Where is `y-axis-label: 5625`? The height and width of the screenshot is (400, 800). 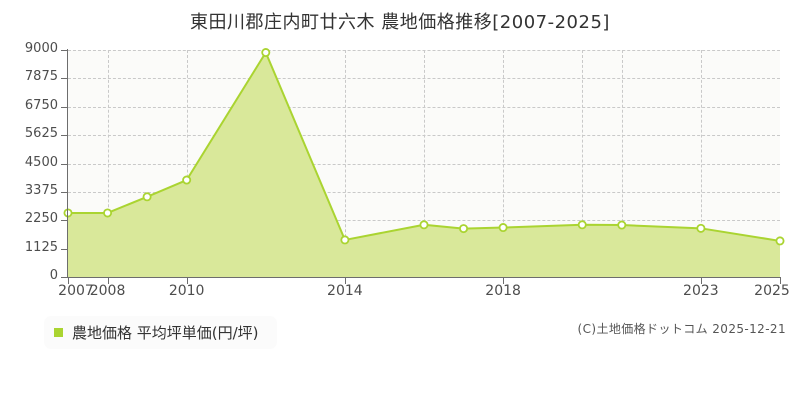
y-axis-label: 5625 is located at coordinates (41, 134).